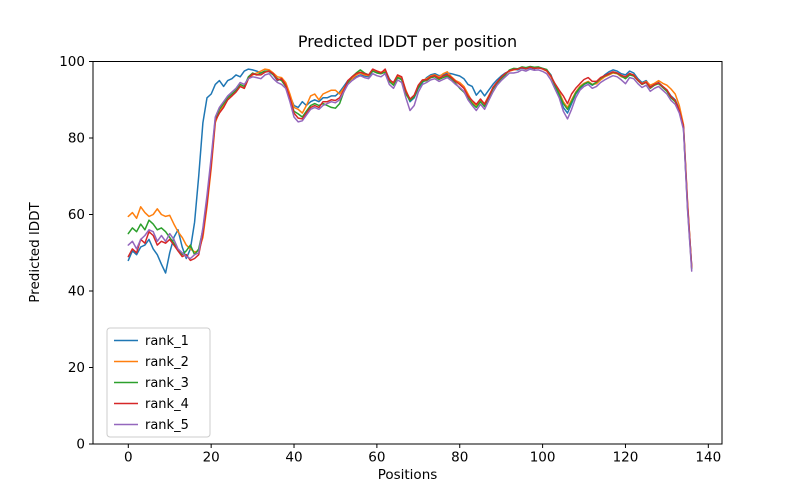 The height and width of the screenshot is (500, 800). Describe the element at coordinates (626, 458) in the screenshot. I see `x-tick-label: 120` at that location.